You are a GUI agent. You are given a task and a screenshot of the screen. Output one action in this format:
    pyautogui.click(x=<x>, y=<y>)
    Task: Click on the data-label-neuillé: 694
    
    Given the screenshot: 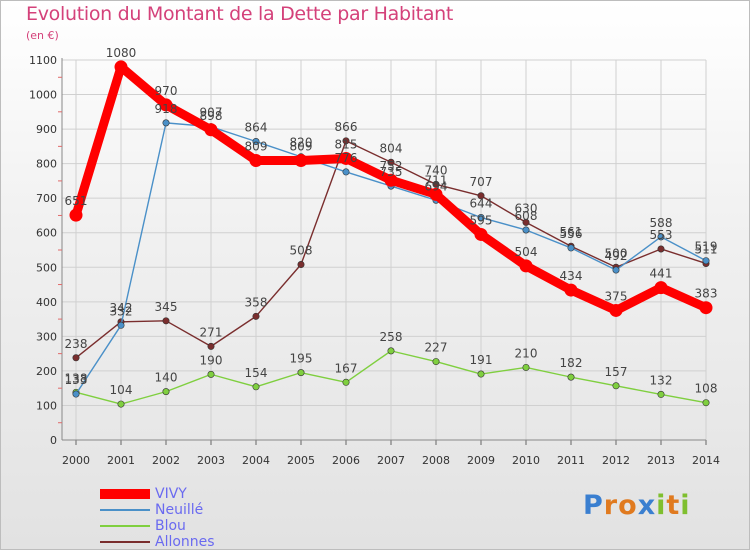 What is the action you would take?
    pyautogui.click(x=436, y=186)
    